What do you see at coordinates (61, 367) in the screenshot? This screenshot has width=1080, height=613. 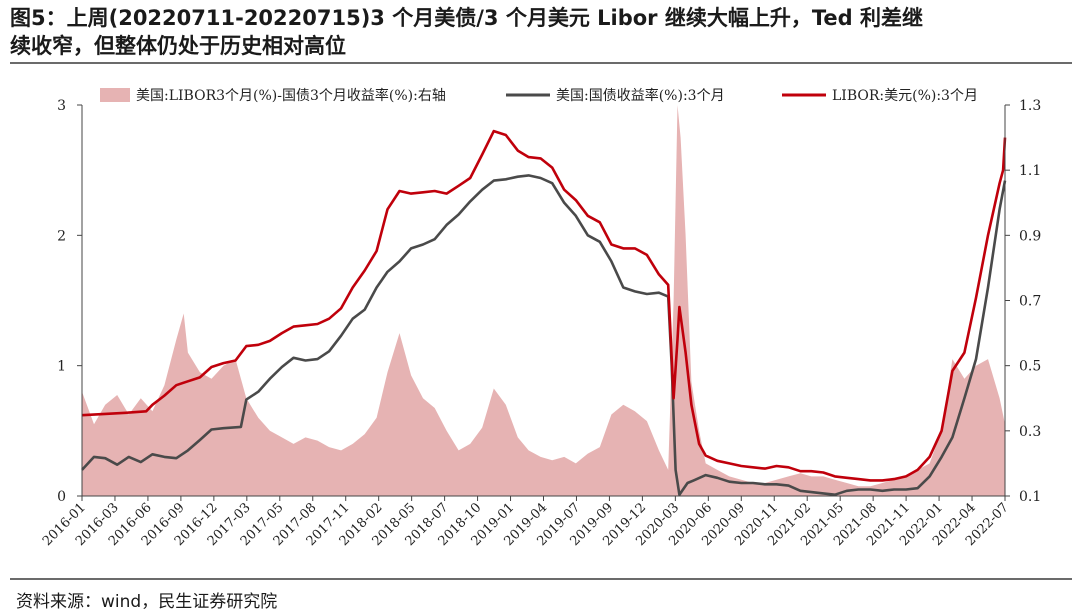 I see `y-left-tick-label: 1` at bounding box center [61, 367].